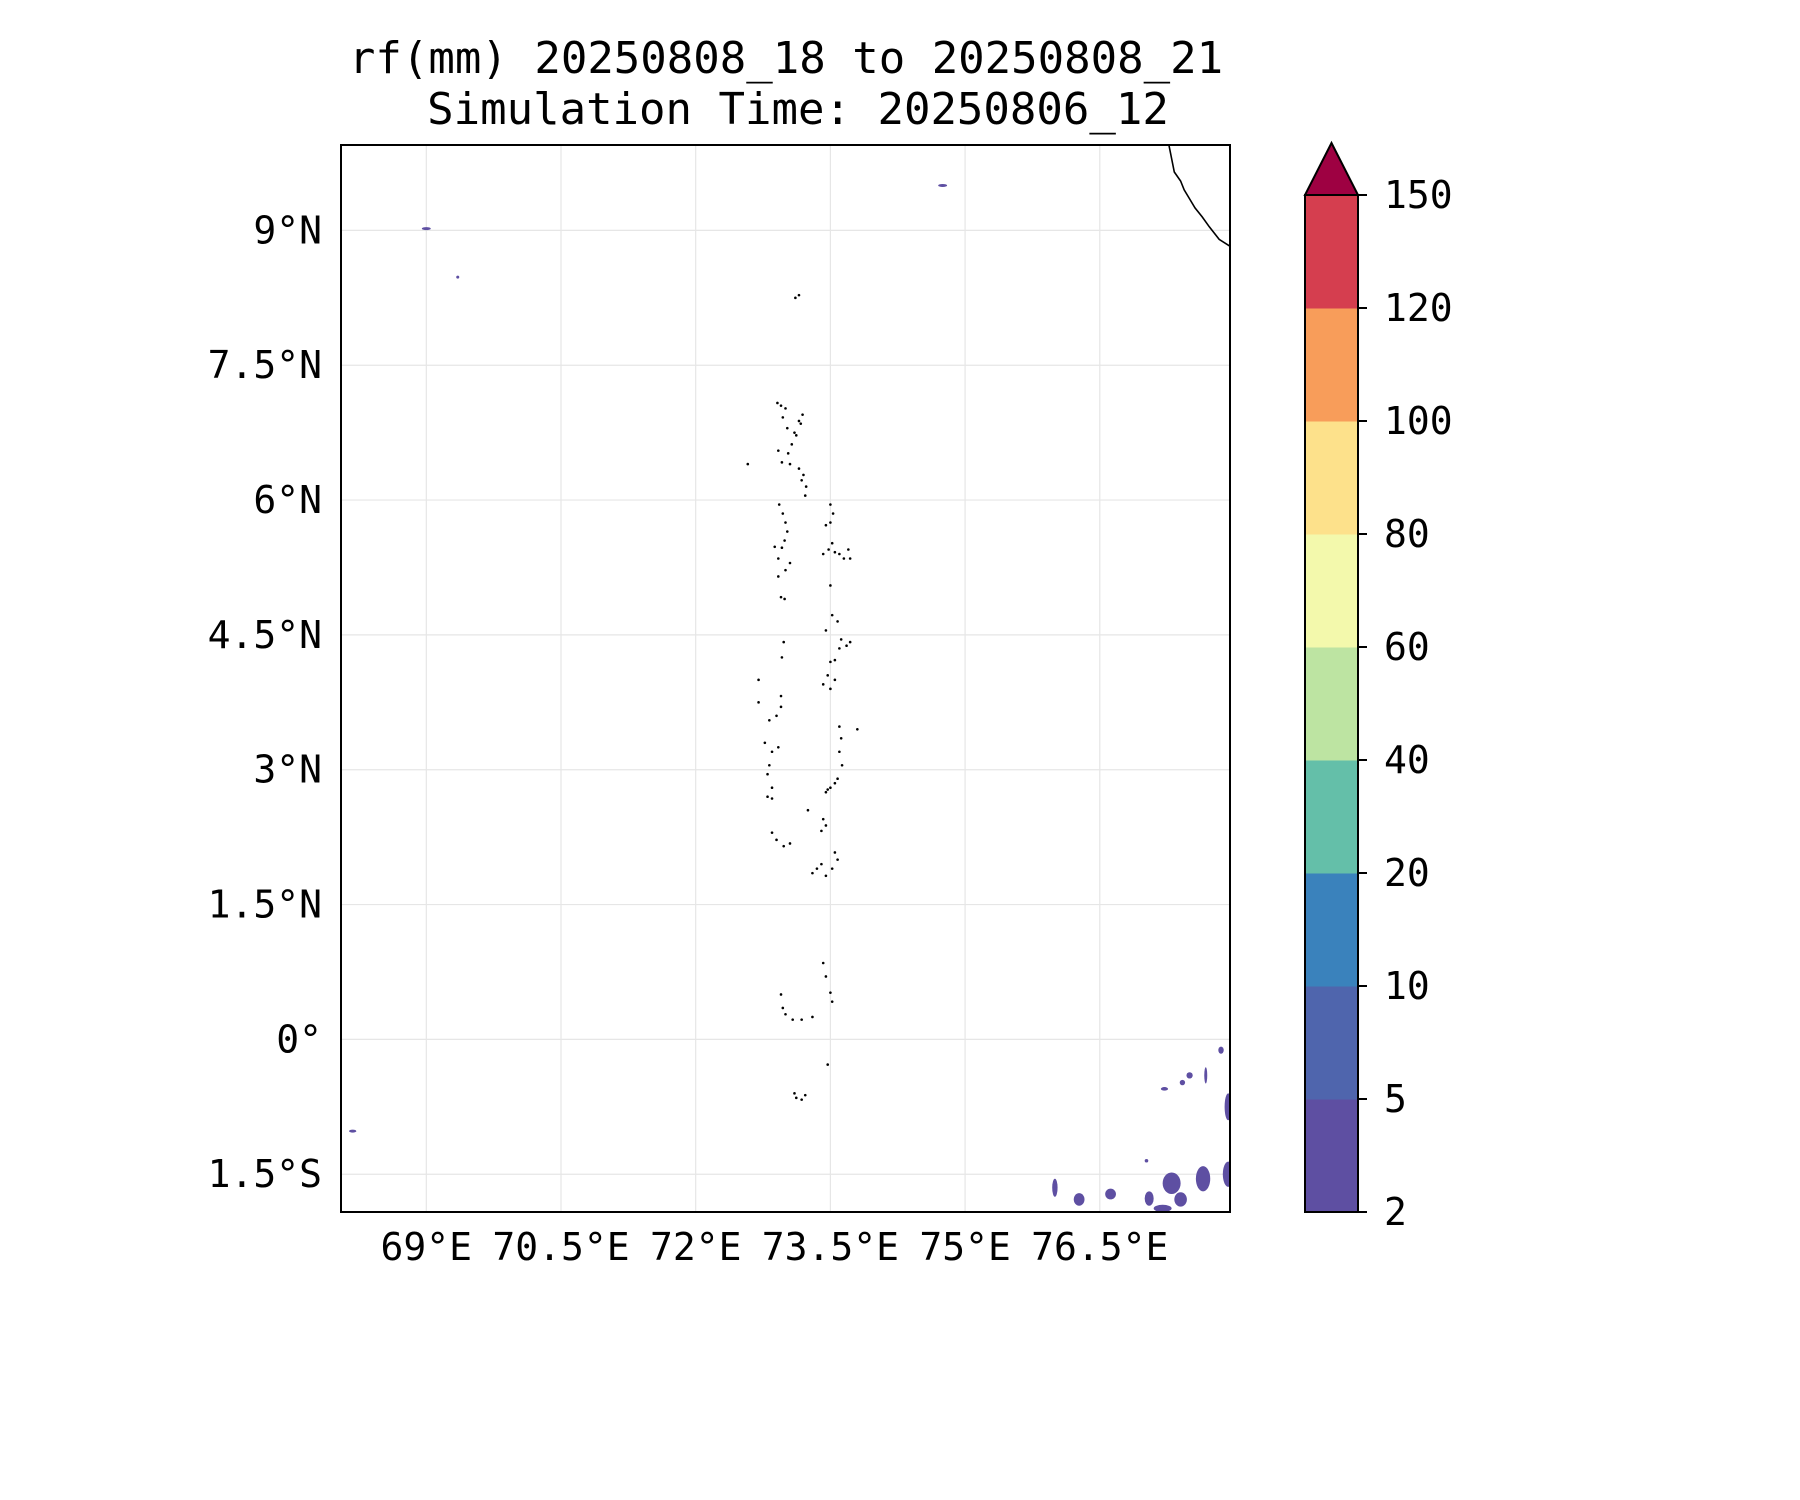 Image resolution: width=1800 pixels, height=1500 pixels. What do you see at coordinates (965, 1247) in the screenshot?
I see `x-tick-label-4: 75°E` at bounding box center [965, 1247].